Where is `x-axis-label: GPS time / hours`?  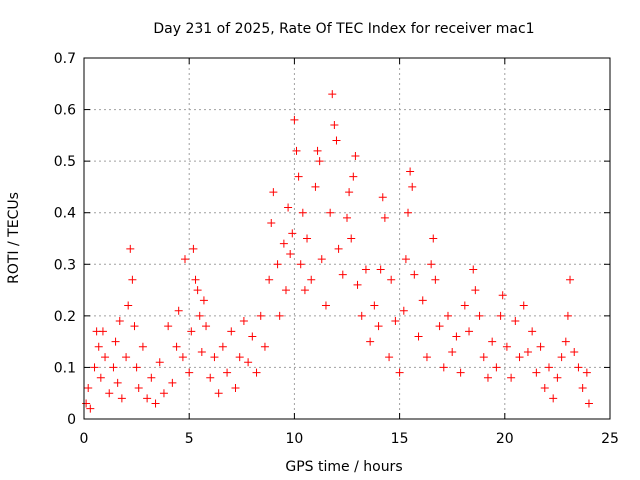 x-axis-label: GPS time / hours is located at coordinates (343, 467).